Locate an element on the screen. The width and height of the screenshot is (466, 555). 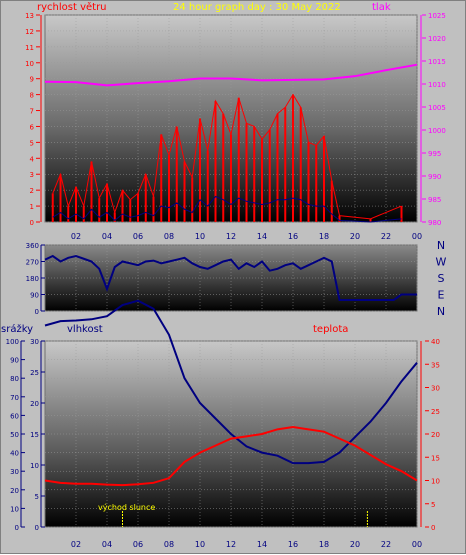
bottom-x-tick-label: 04 is located at coordinates (107, 544).